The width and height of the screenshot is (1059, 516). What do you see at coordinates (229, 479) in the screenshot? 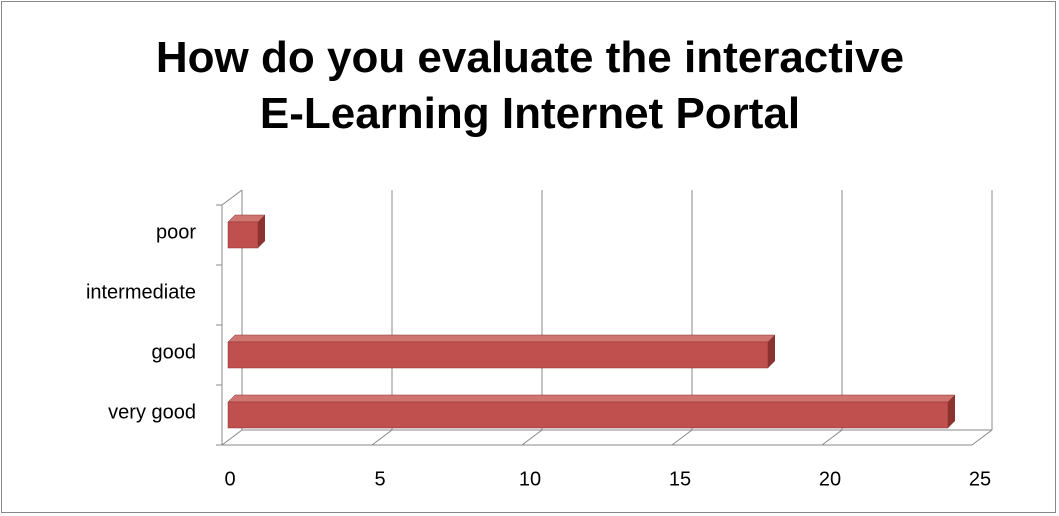
I see `x-tick-label: 0` at bounding box center [229, 479].